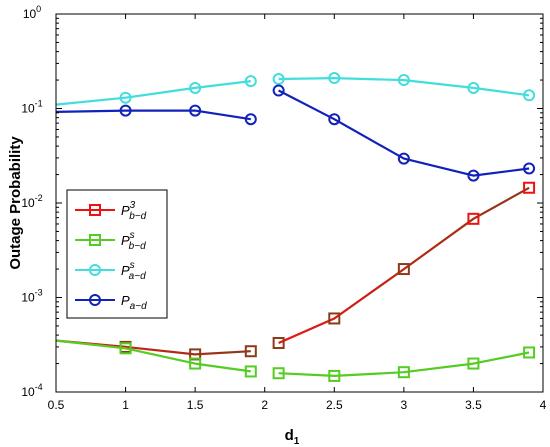 The image size is (550, 447). Describe the element at coordinates (134, 302) in the screenshot. I see `legend-label: Pa−d` at that location.